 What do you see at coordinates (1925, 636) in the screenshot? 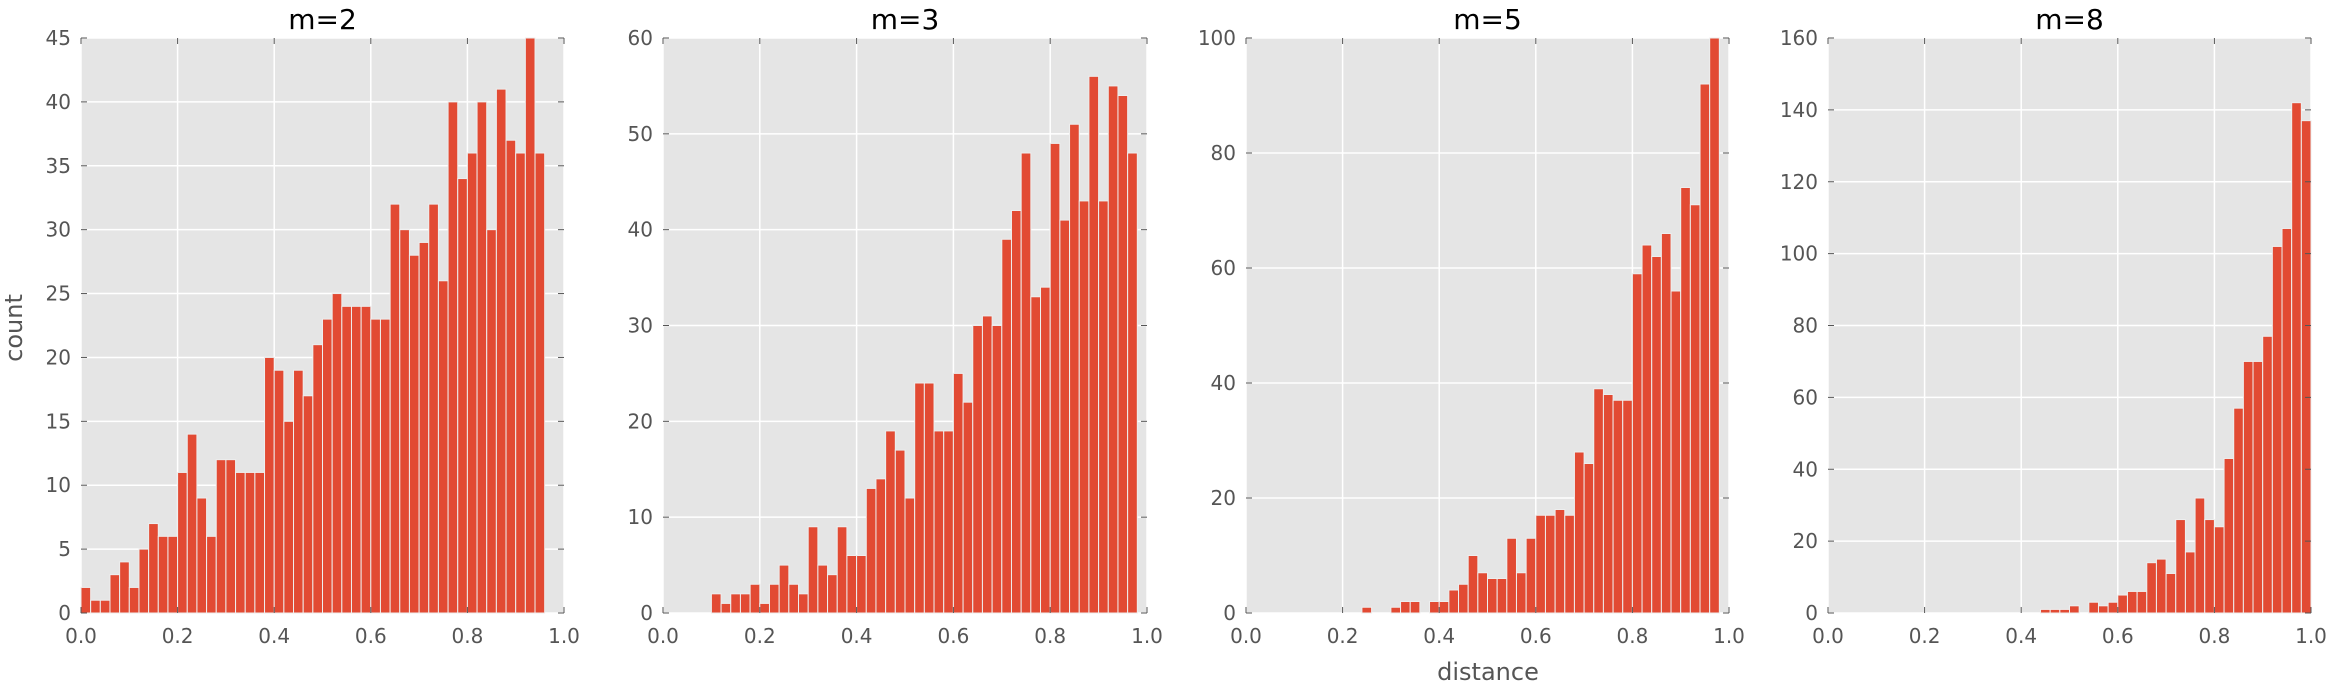
I see `x-tick-label: 0.2` at bounding box center [1925, 636].